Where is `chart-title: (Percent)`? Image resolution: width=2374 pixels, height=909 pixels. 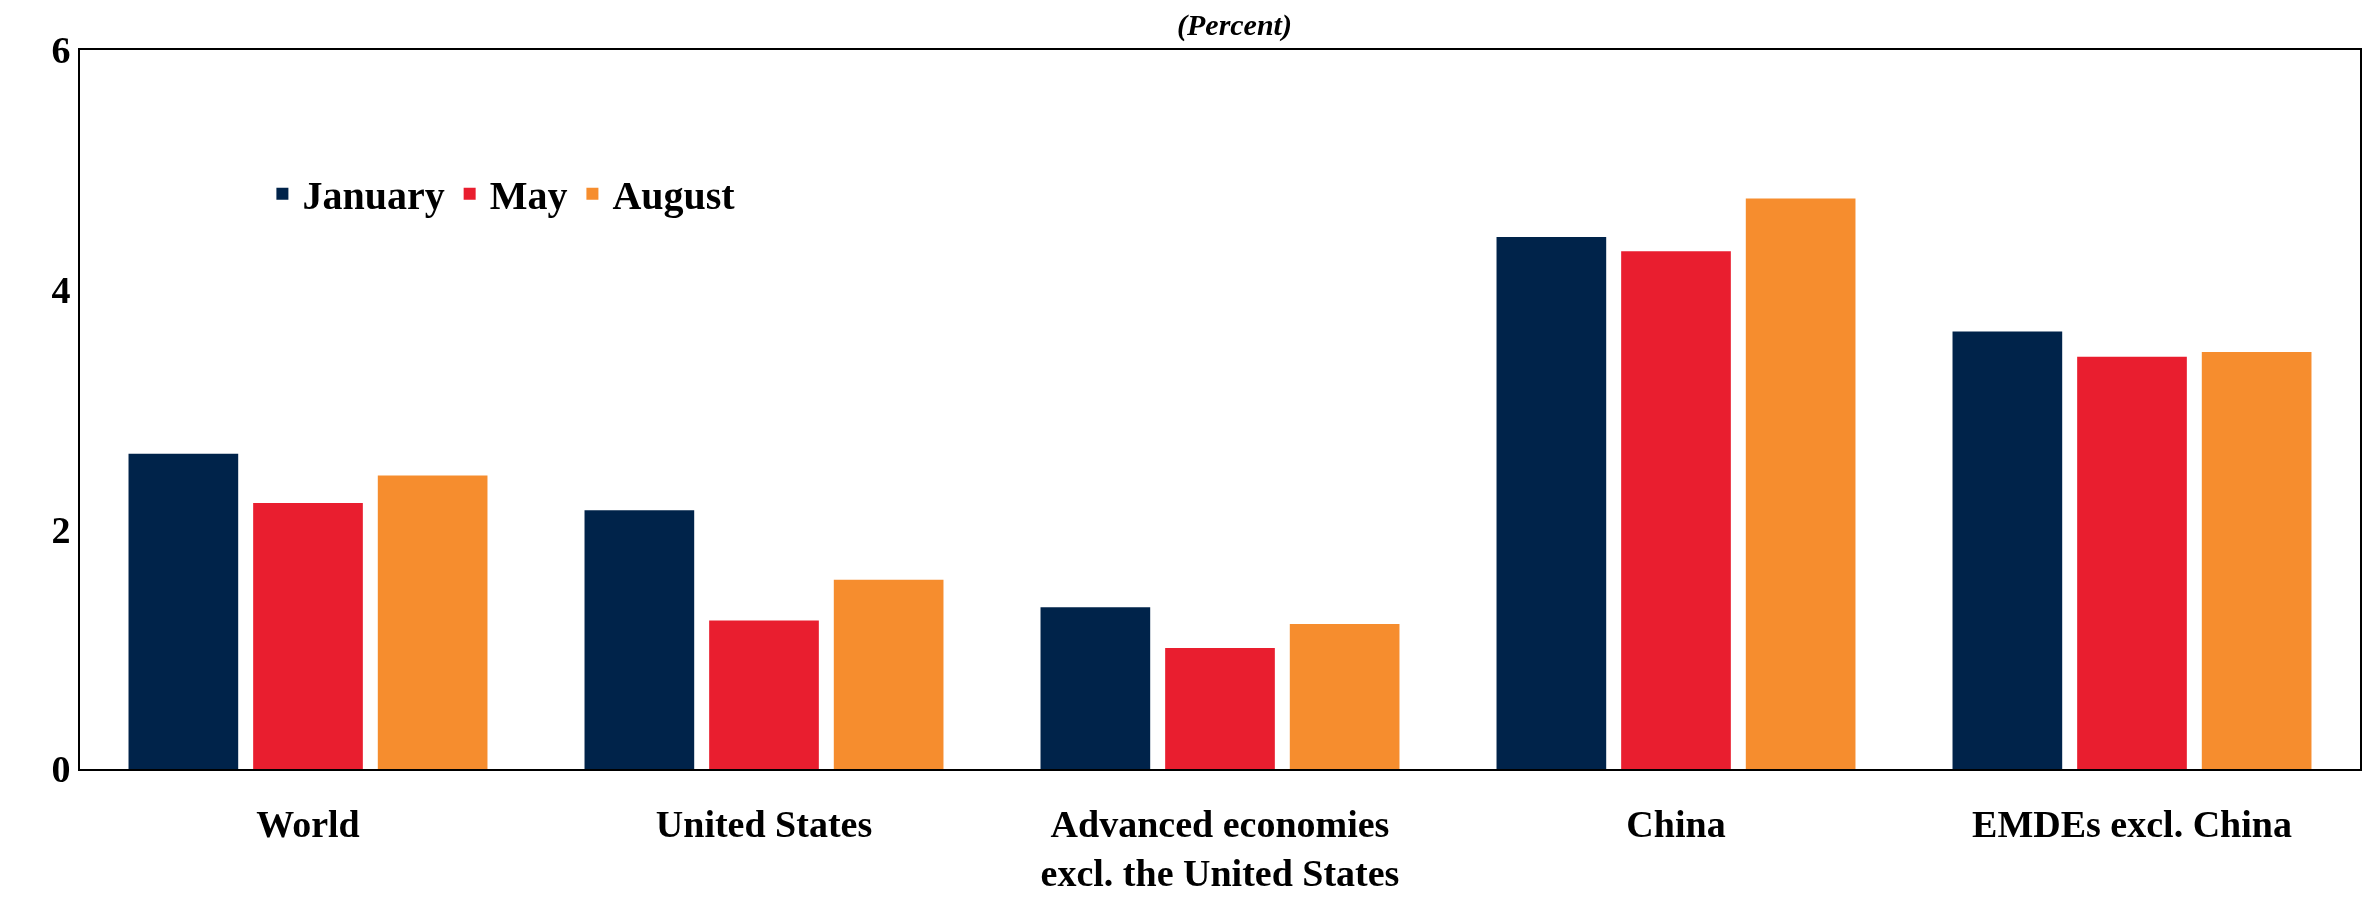 chart-title: (Percent) is located at coordinates (1234, 24).